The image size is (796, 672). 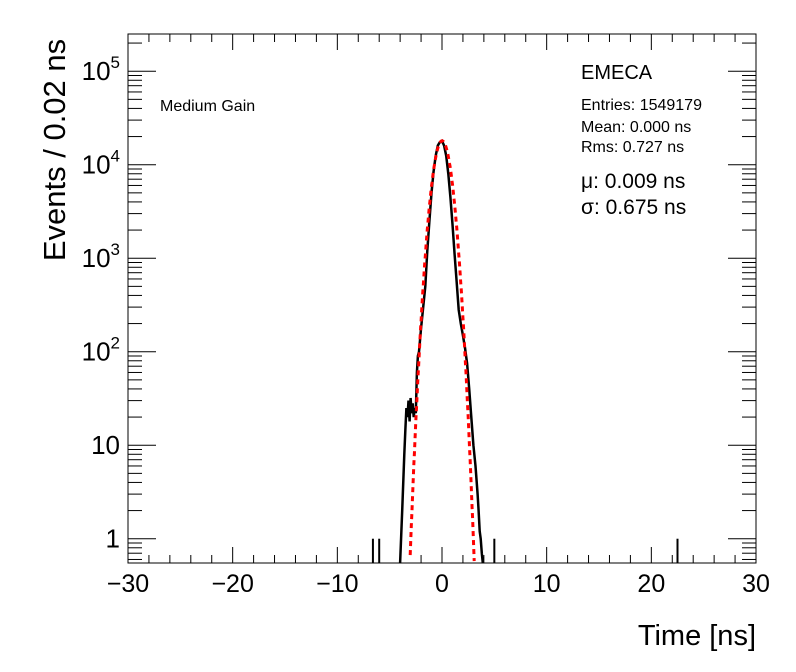 I want to click on y-tick-label: 10⁴, so click(x=101, y=163).